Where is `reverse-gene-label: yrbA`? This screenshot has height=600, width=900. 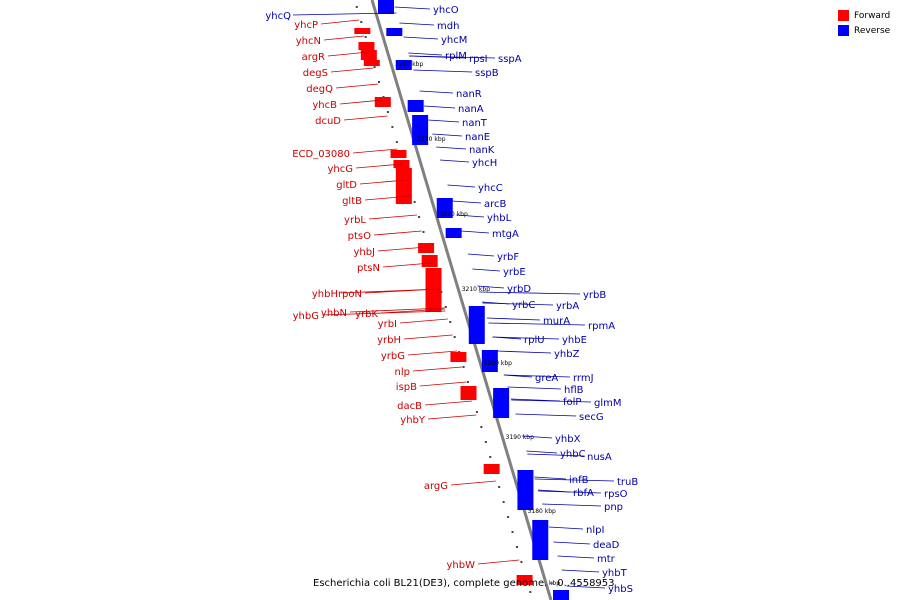 reverse-gene-label: yrbA is located at coordinates (567, 306).